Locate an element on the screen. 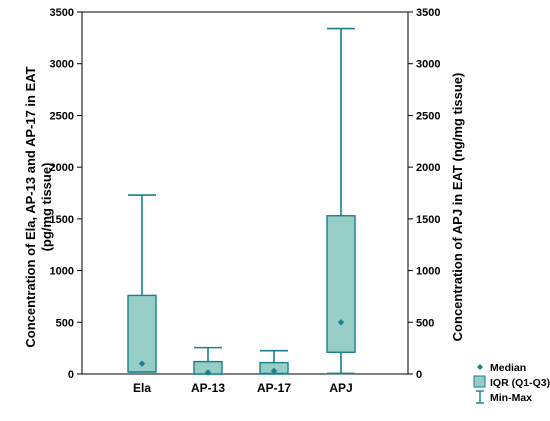  box-apj is located at coordinates (341, 201).